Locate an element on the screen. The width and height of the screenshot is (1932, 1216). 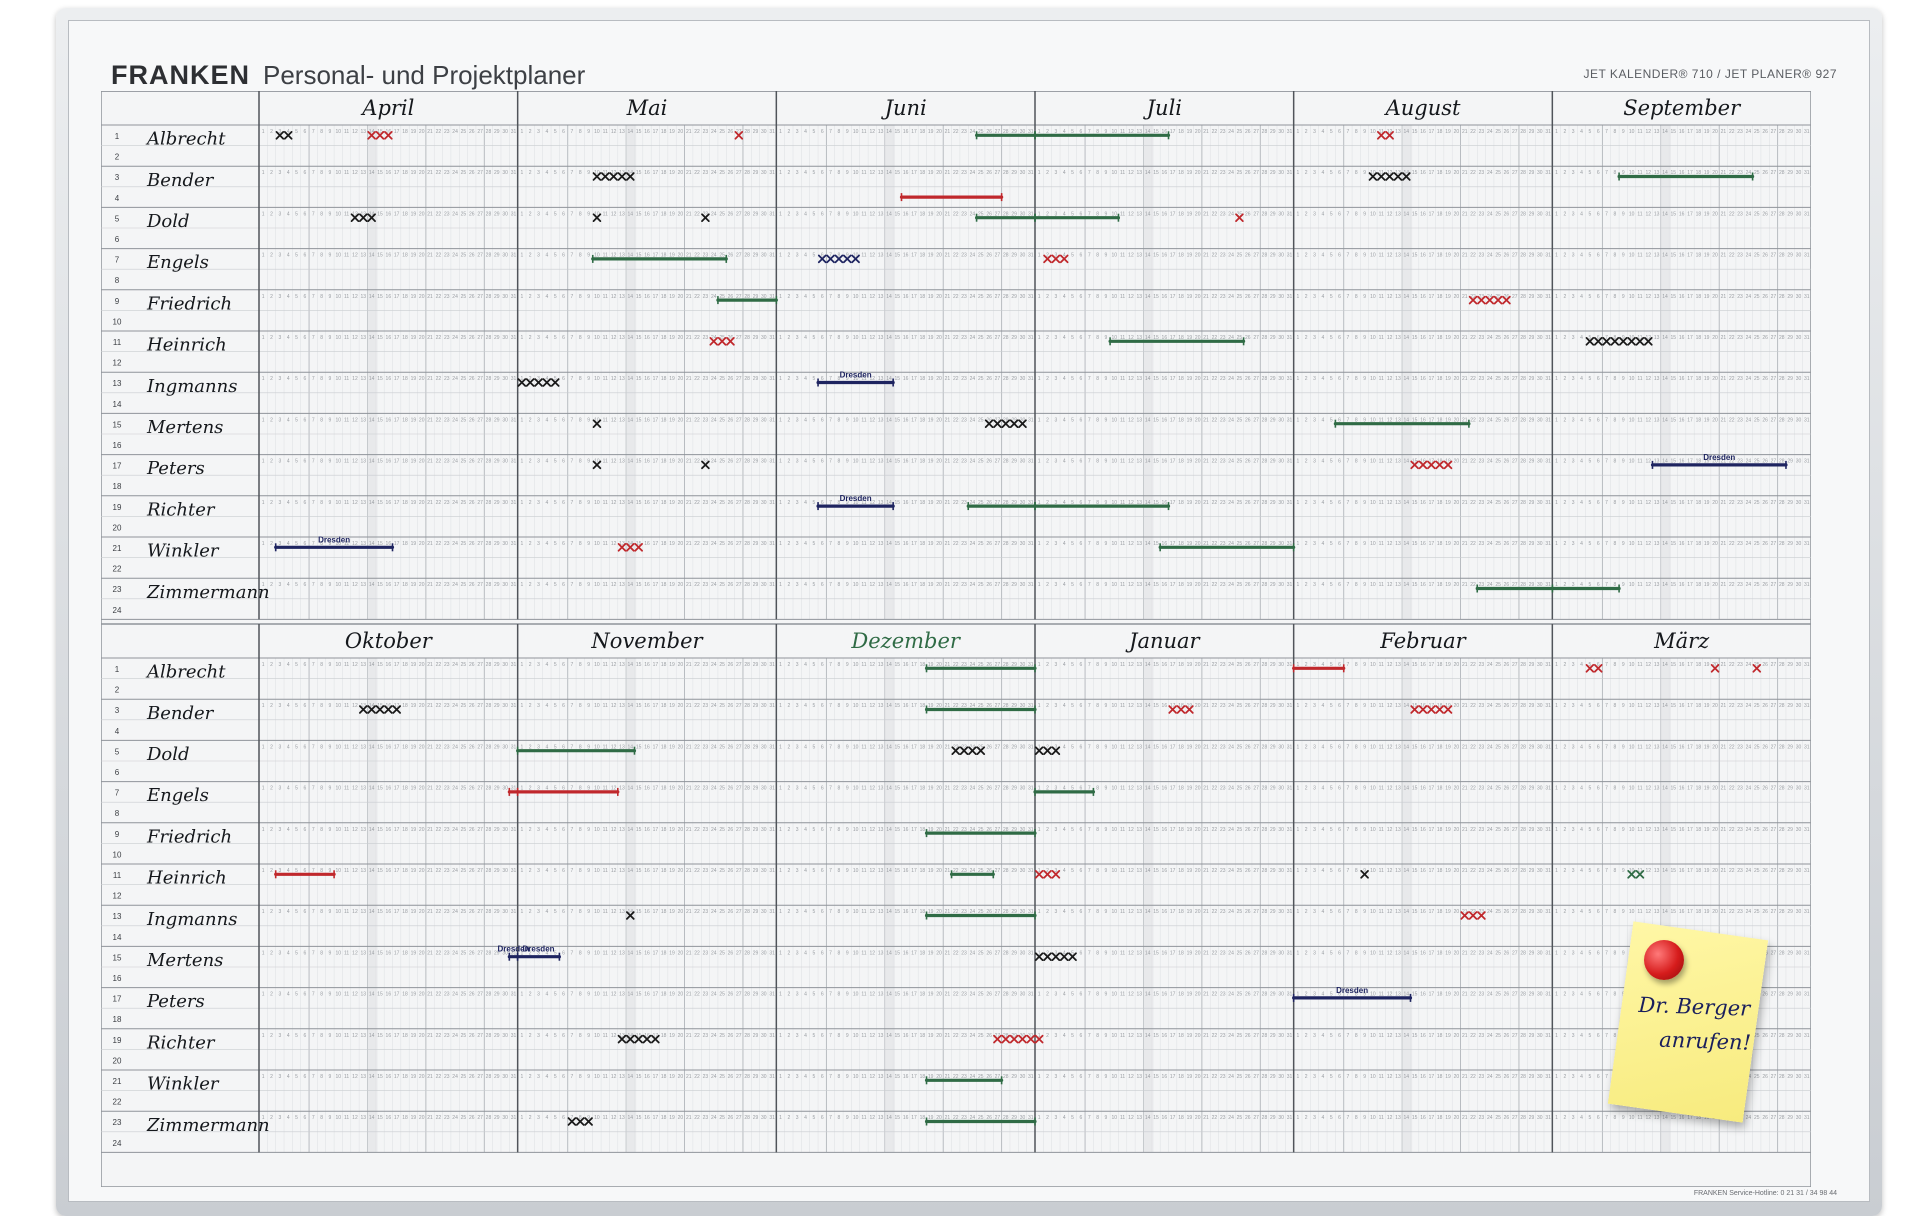
trip-marker: Dresden is located at coordinates (539, 953).